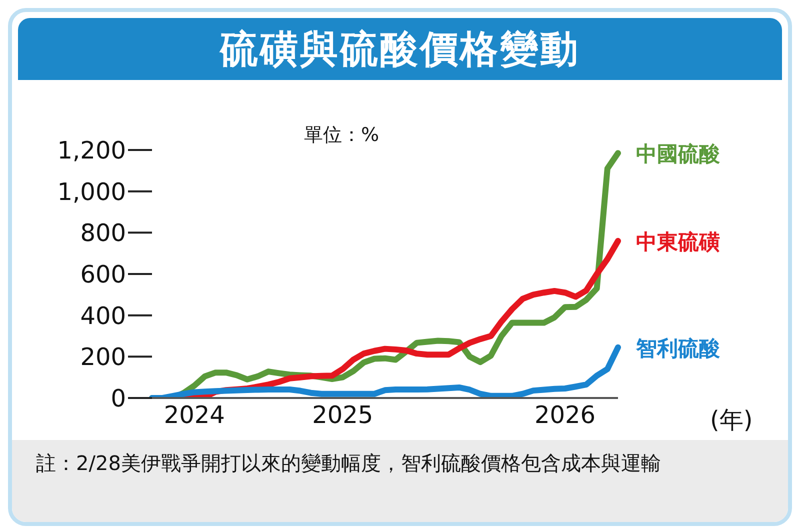 This screenshot has width=798, height=531. I want to click on y-tick-label: 1,200, so click(91, 150).